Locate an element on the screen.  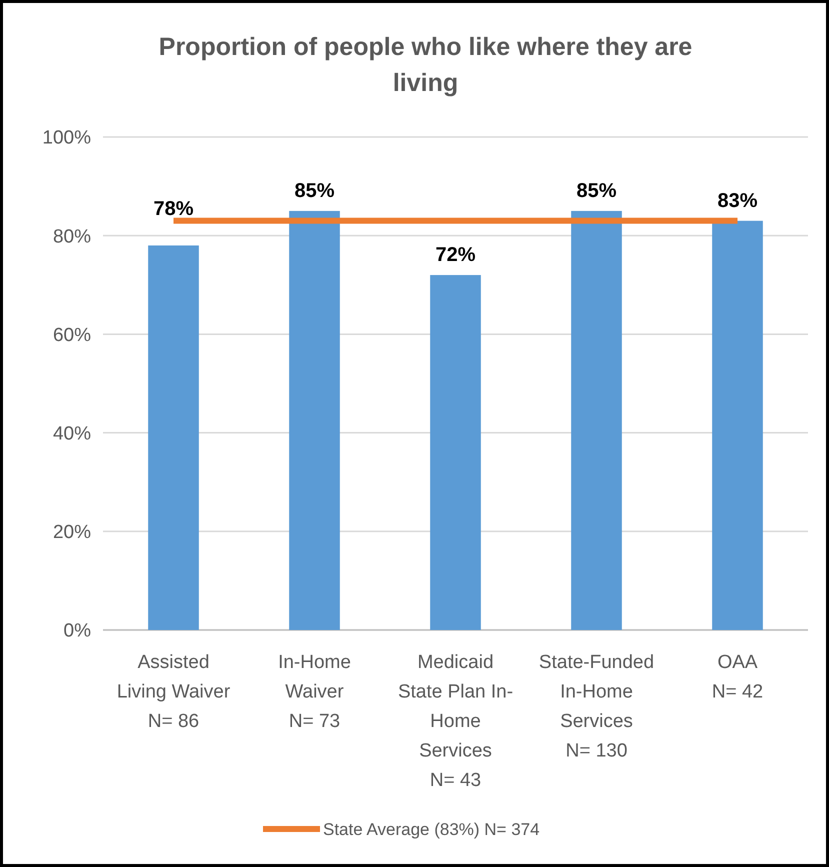
y-tick-label: 20% is located at coordinates (72, 533).